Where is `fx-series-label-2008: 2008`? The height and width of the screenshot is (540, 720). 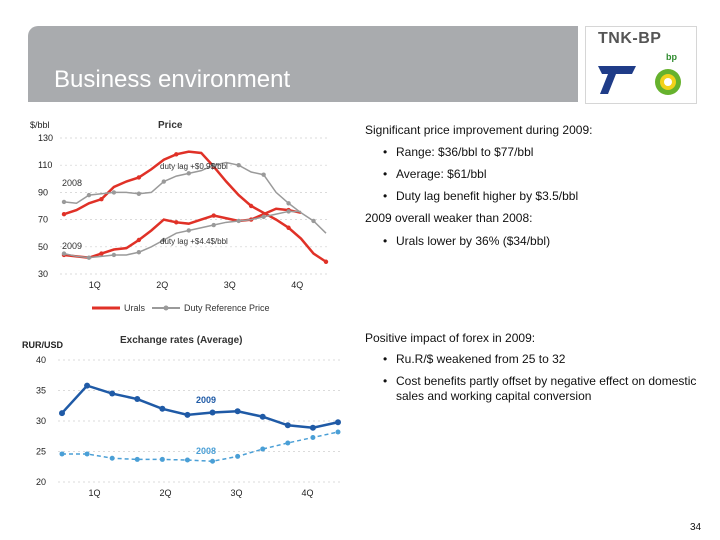 fx-series-label-2008: 2008 is located at coordinates (206, 451).